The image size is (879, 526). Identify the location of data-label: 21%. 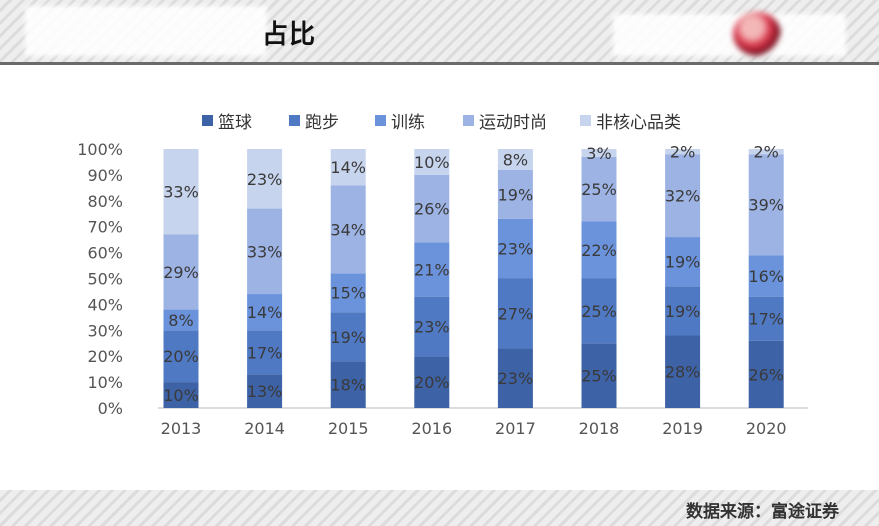
(432, 269).